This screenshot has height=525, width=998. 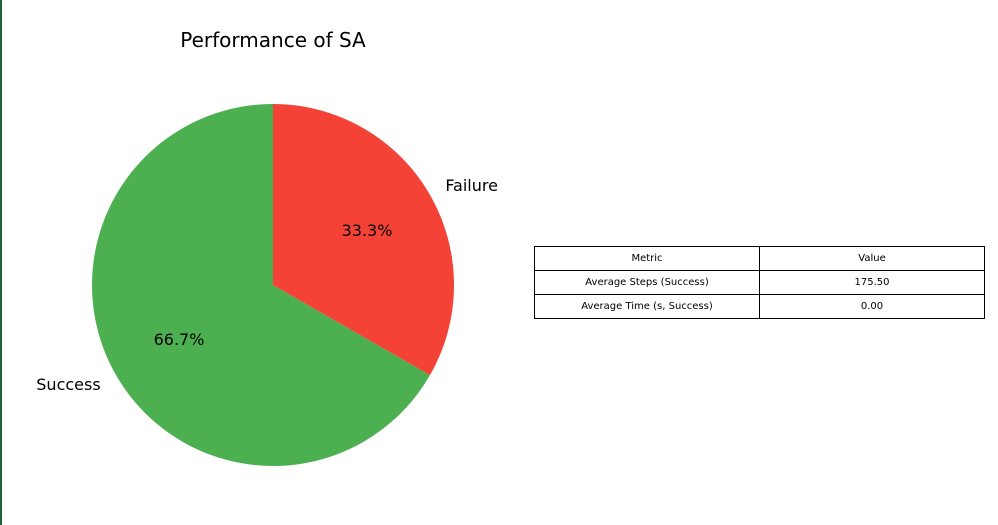 I want to click on chart-title: Performance of SA, so click(x=273, y=40).